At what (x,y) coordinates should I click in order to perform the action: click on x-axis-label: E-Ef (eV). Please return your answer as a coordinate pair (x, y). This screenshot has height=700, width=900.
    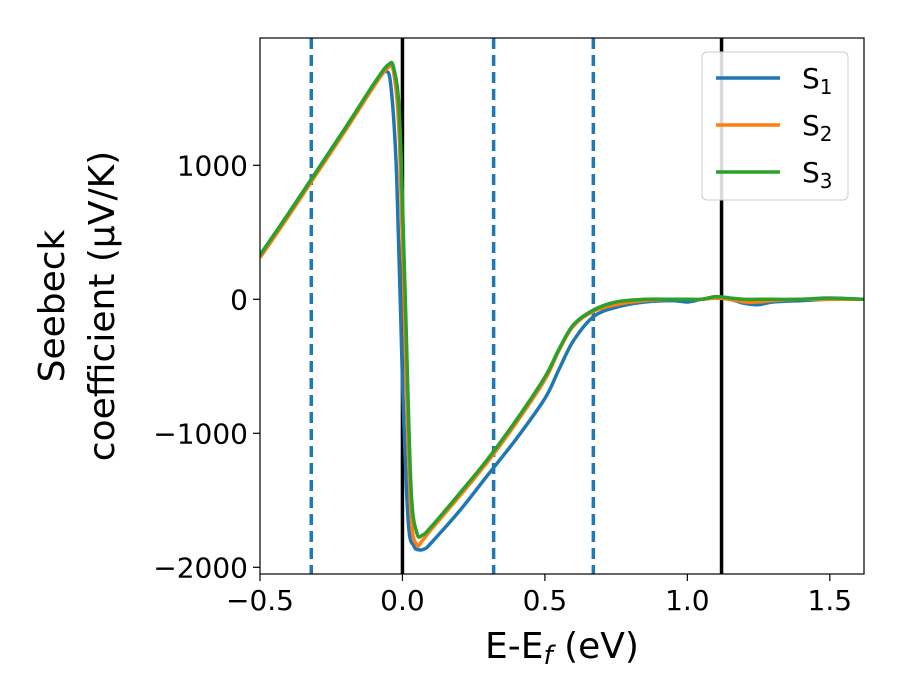
    Looking at the image, I should click on (562, 648).